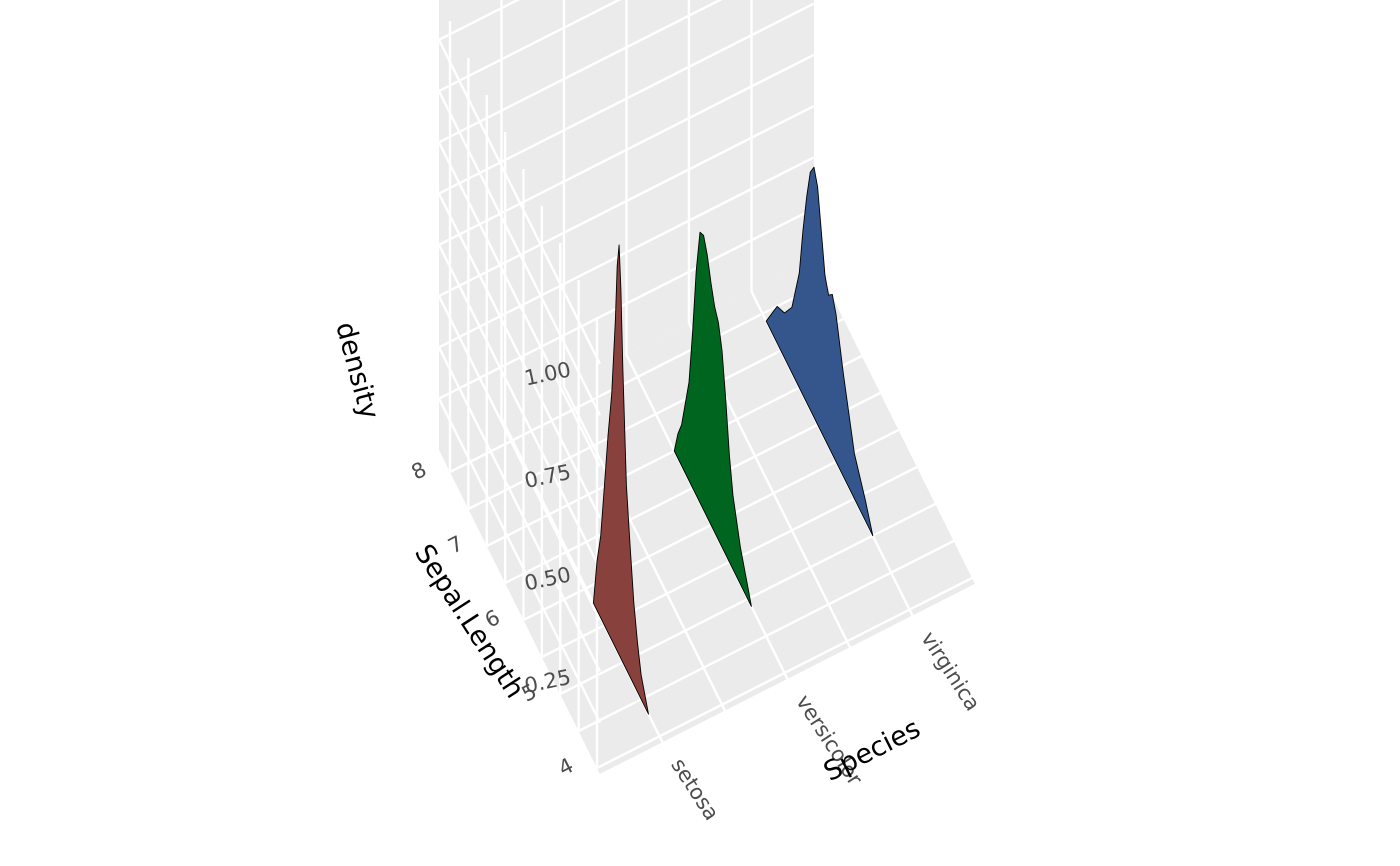  What do you see at coordinates (620, 479) in the screenshot?
I see `density-ridge-setosa` at bounding box center [620, 479].